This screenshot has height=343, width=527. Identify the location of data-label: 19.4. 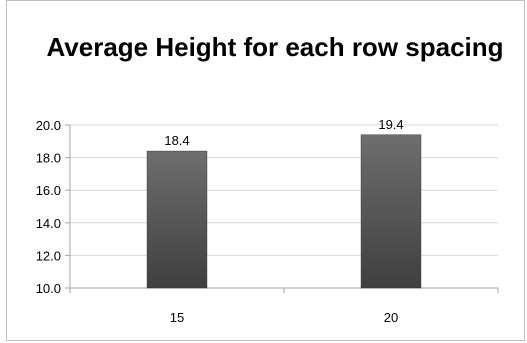
(390, 124).